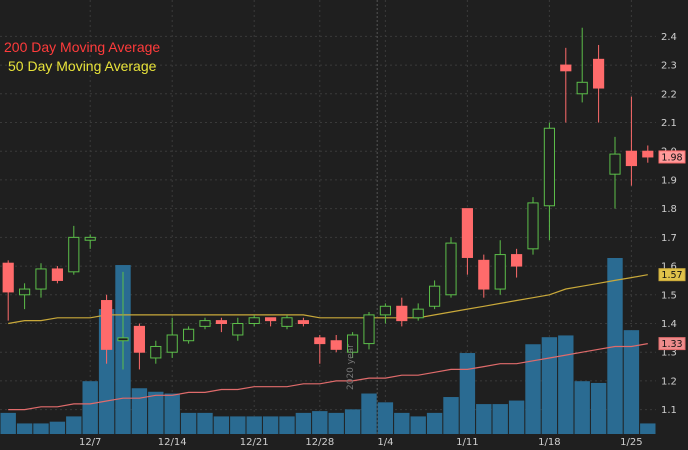 The height and width of the screenshot is (450, 688). What do you see at coordinates (385, 442) in the screenshot?
I see `x-tick-label: 1/4` at bounding box center [385, 442].